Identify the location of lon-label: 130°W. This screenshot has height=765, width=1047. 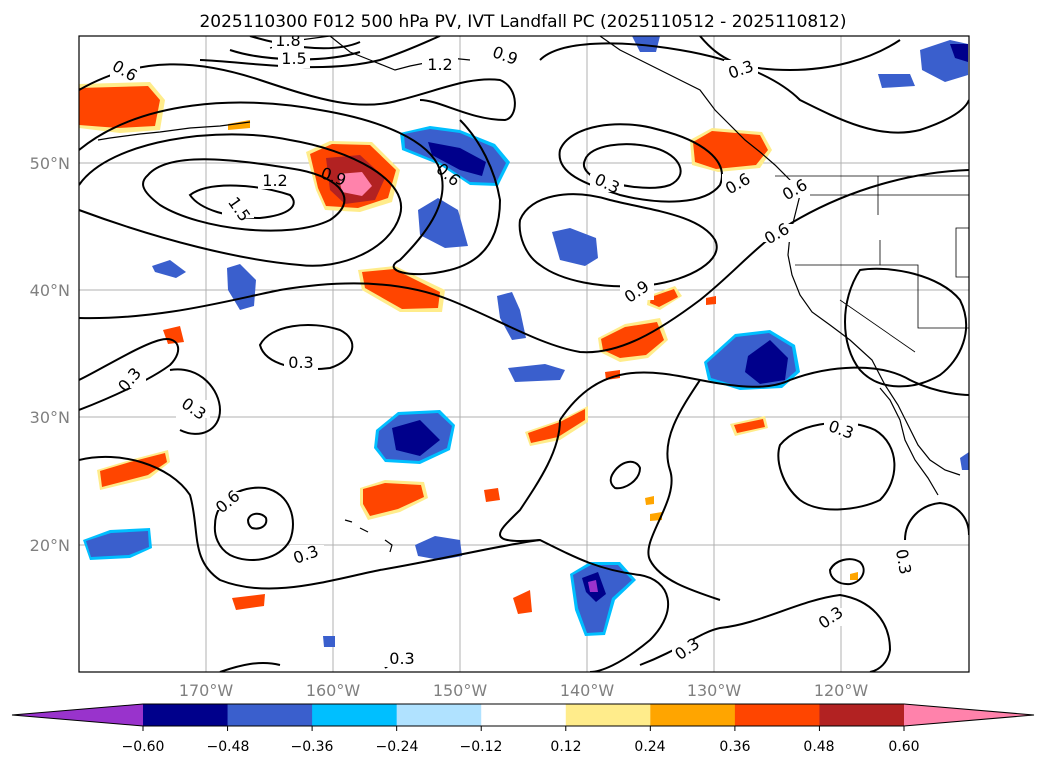
(714, 690).